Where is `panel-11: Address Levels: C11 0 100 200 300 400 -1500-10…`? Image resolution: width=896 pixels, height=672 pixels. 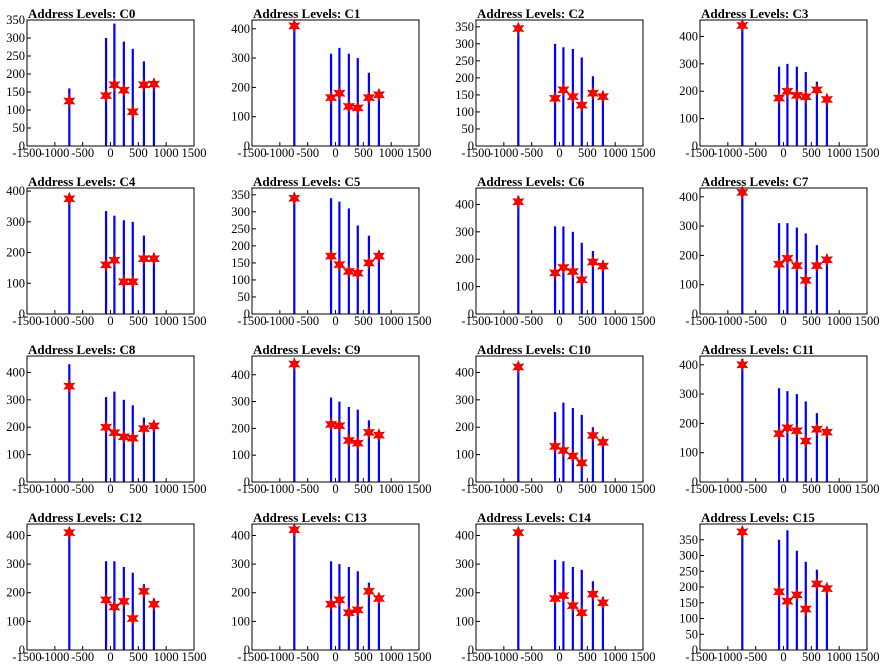 panel-11: Address Levels: C11 0 100 200 300 400 -1500-10… is located at coordinates (779, 419).